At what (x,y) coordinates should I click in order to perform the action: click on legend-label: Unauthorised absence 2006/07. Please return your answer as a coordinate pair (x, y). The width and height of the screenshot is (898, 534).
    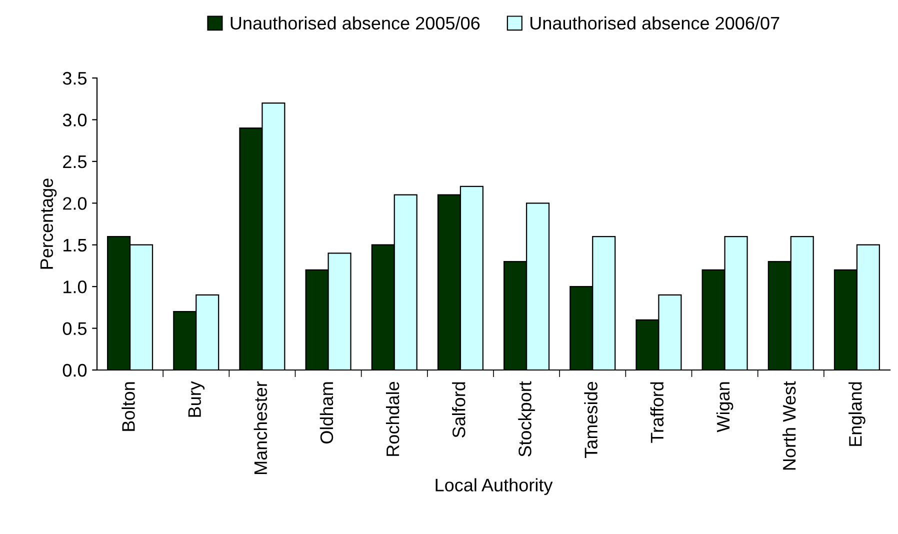
    Looking at the image, I should click on (655, 23).